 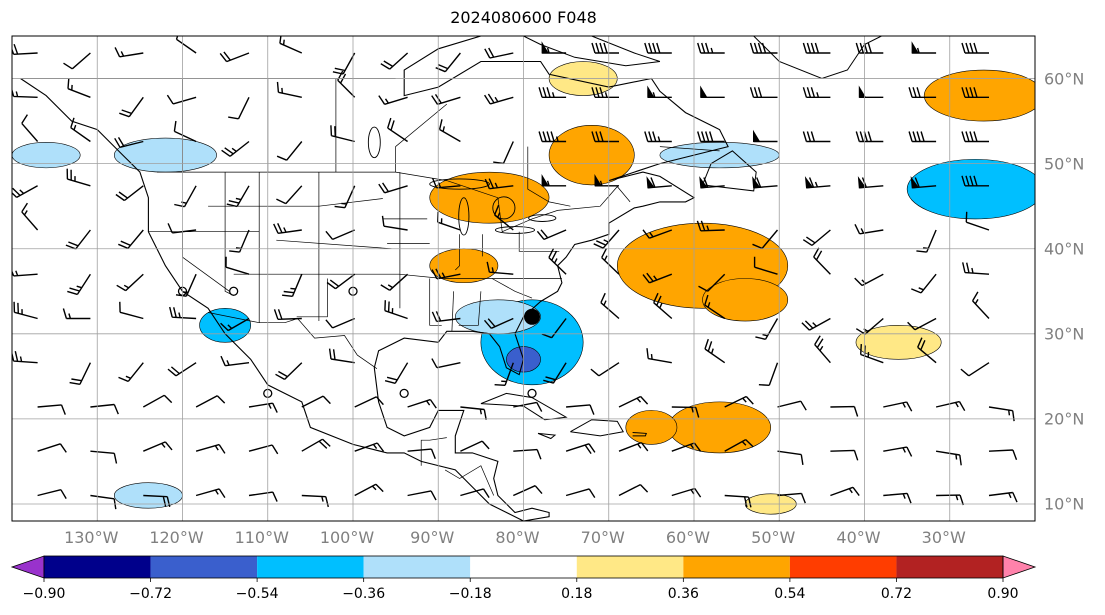 I want to click on colorbar-tick-label: 0.18, so click(x=577, y=594).